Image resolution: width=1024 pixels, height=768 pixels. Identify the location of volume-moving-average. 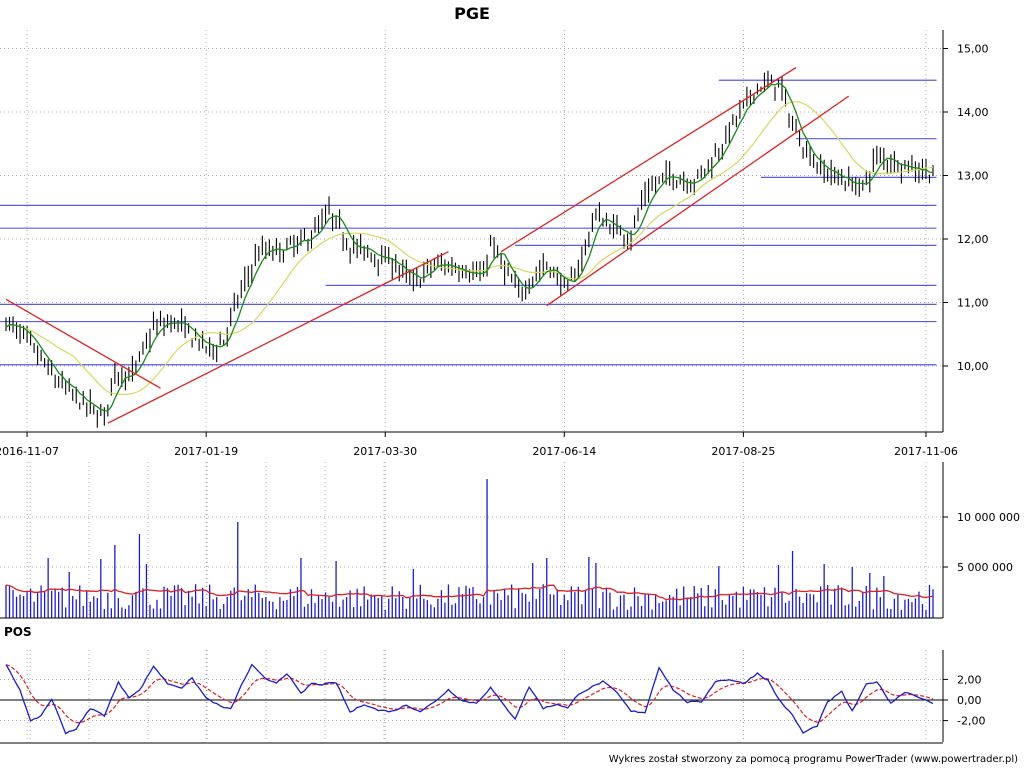
(469, 592).